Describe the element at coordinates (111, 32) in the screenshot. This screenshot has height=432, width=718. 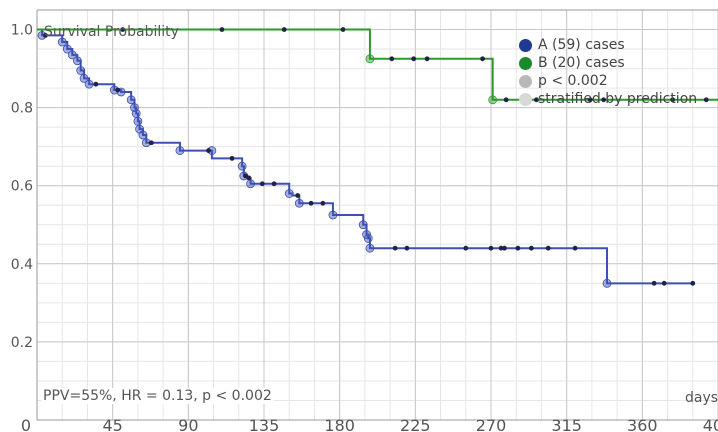
I see `chart-title: Survival Probability` at that location.